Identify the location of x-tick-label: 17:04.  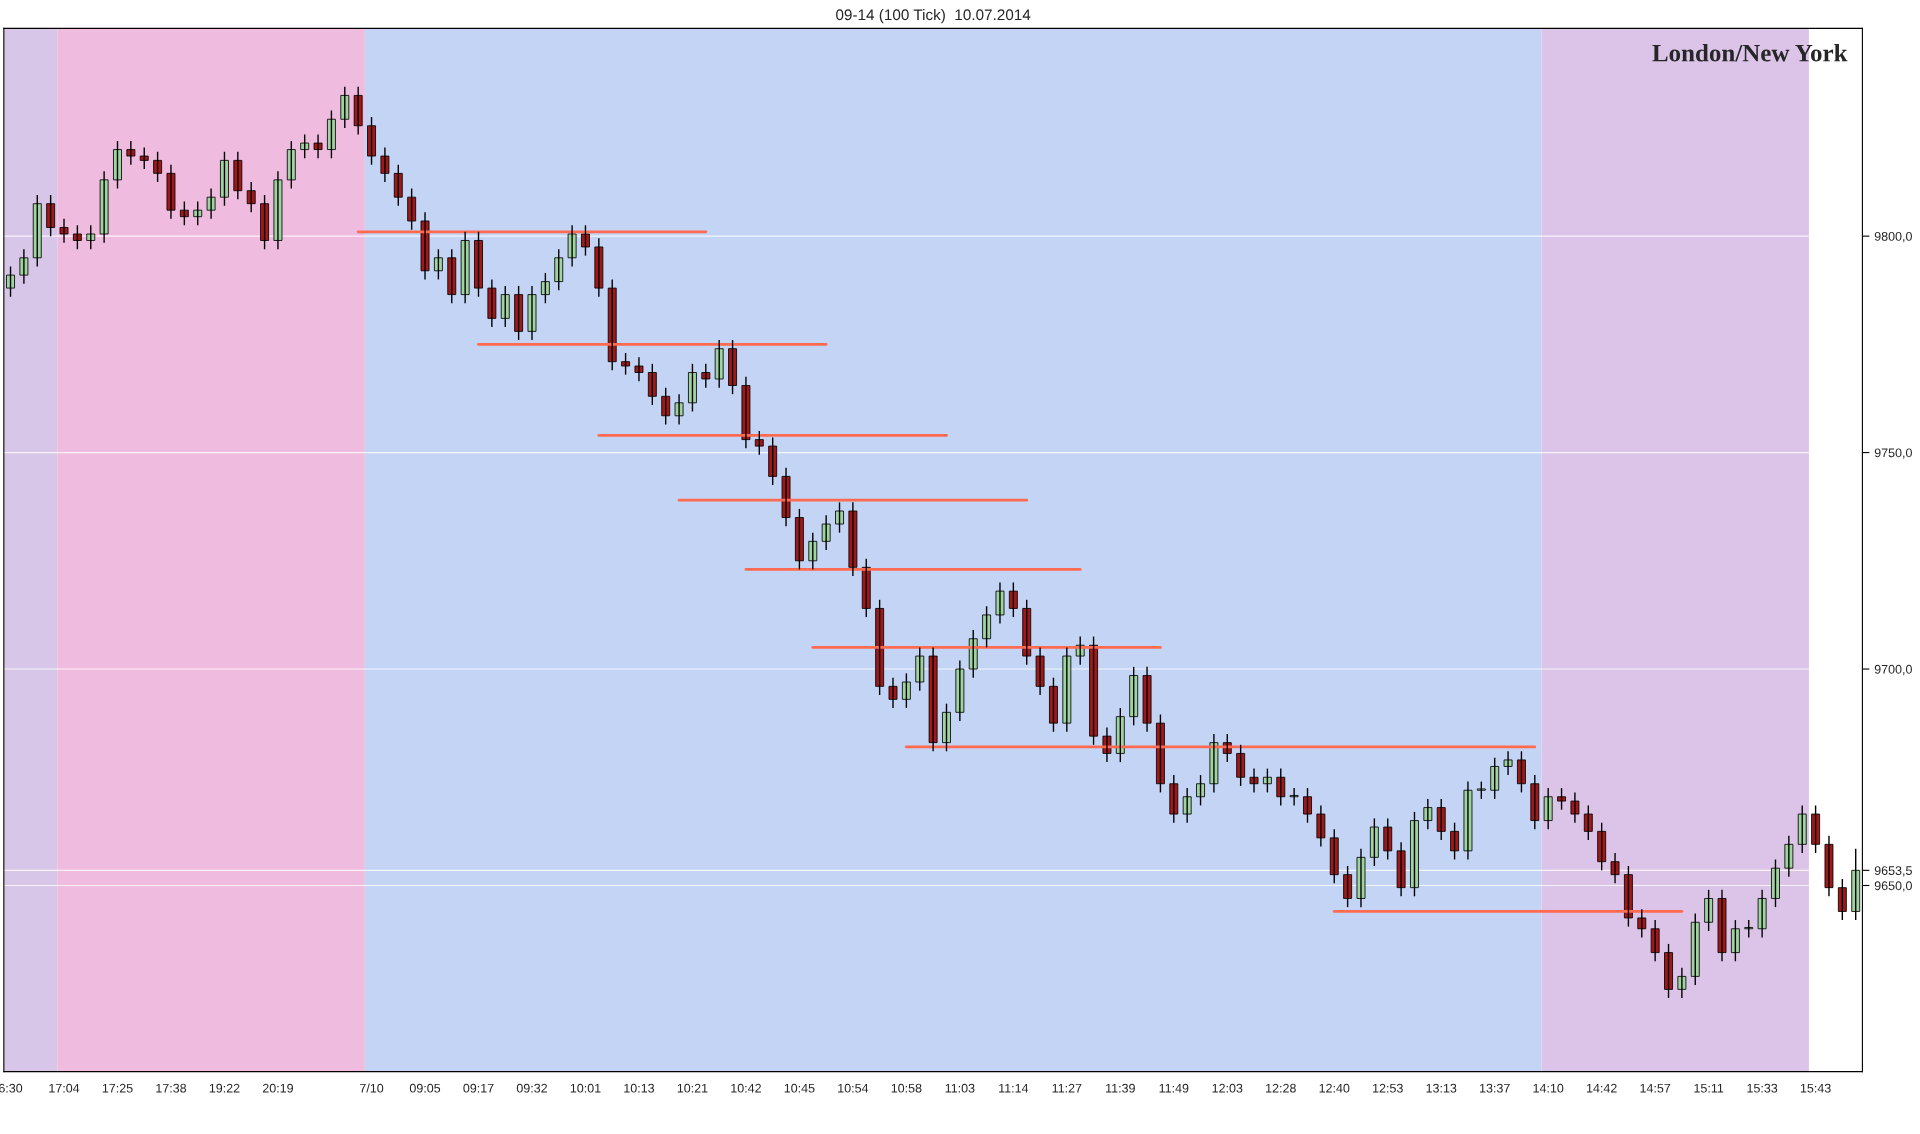
(64, 1088).